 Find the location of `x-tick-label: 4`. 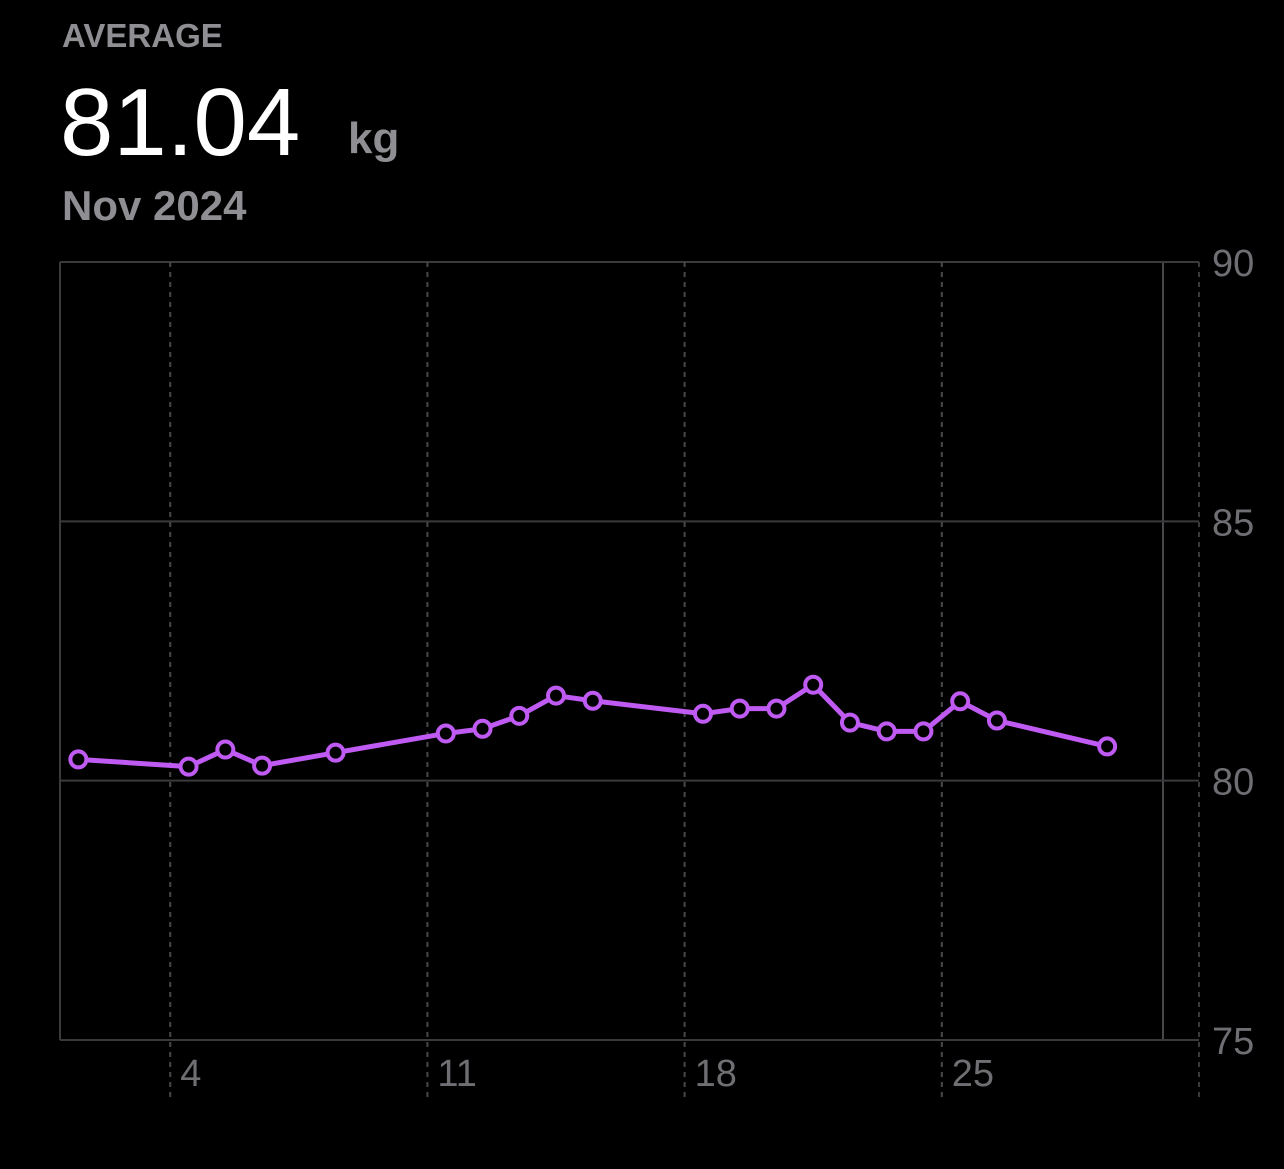

x-tick-label: 4 is located at coordinates (190, 1074).